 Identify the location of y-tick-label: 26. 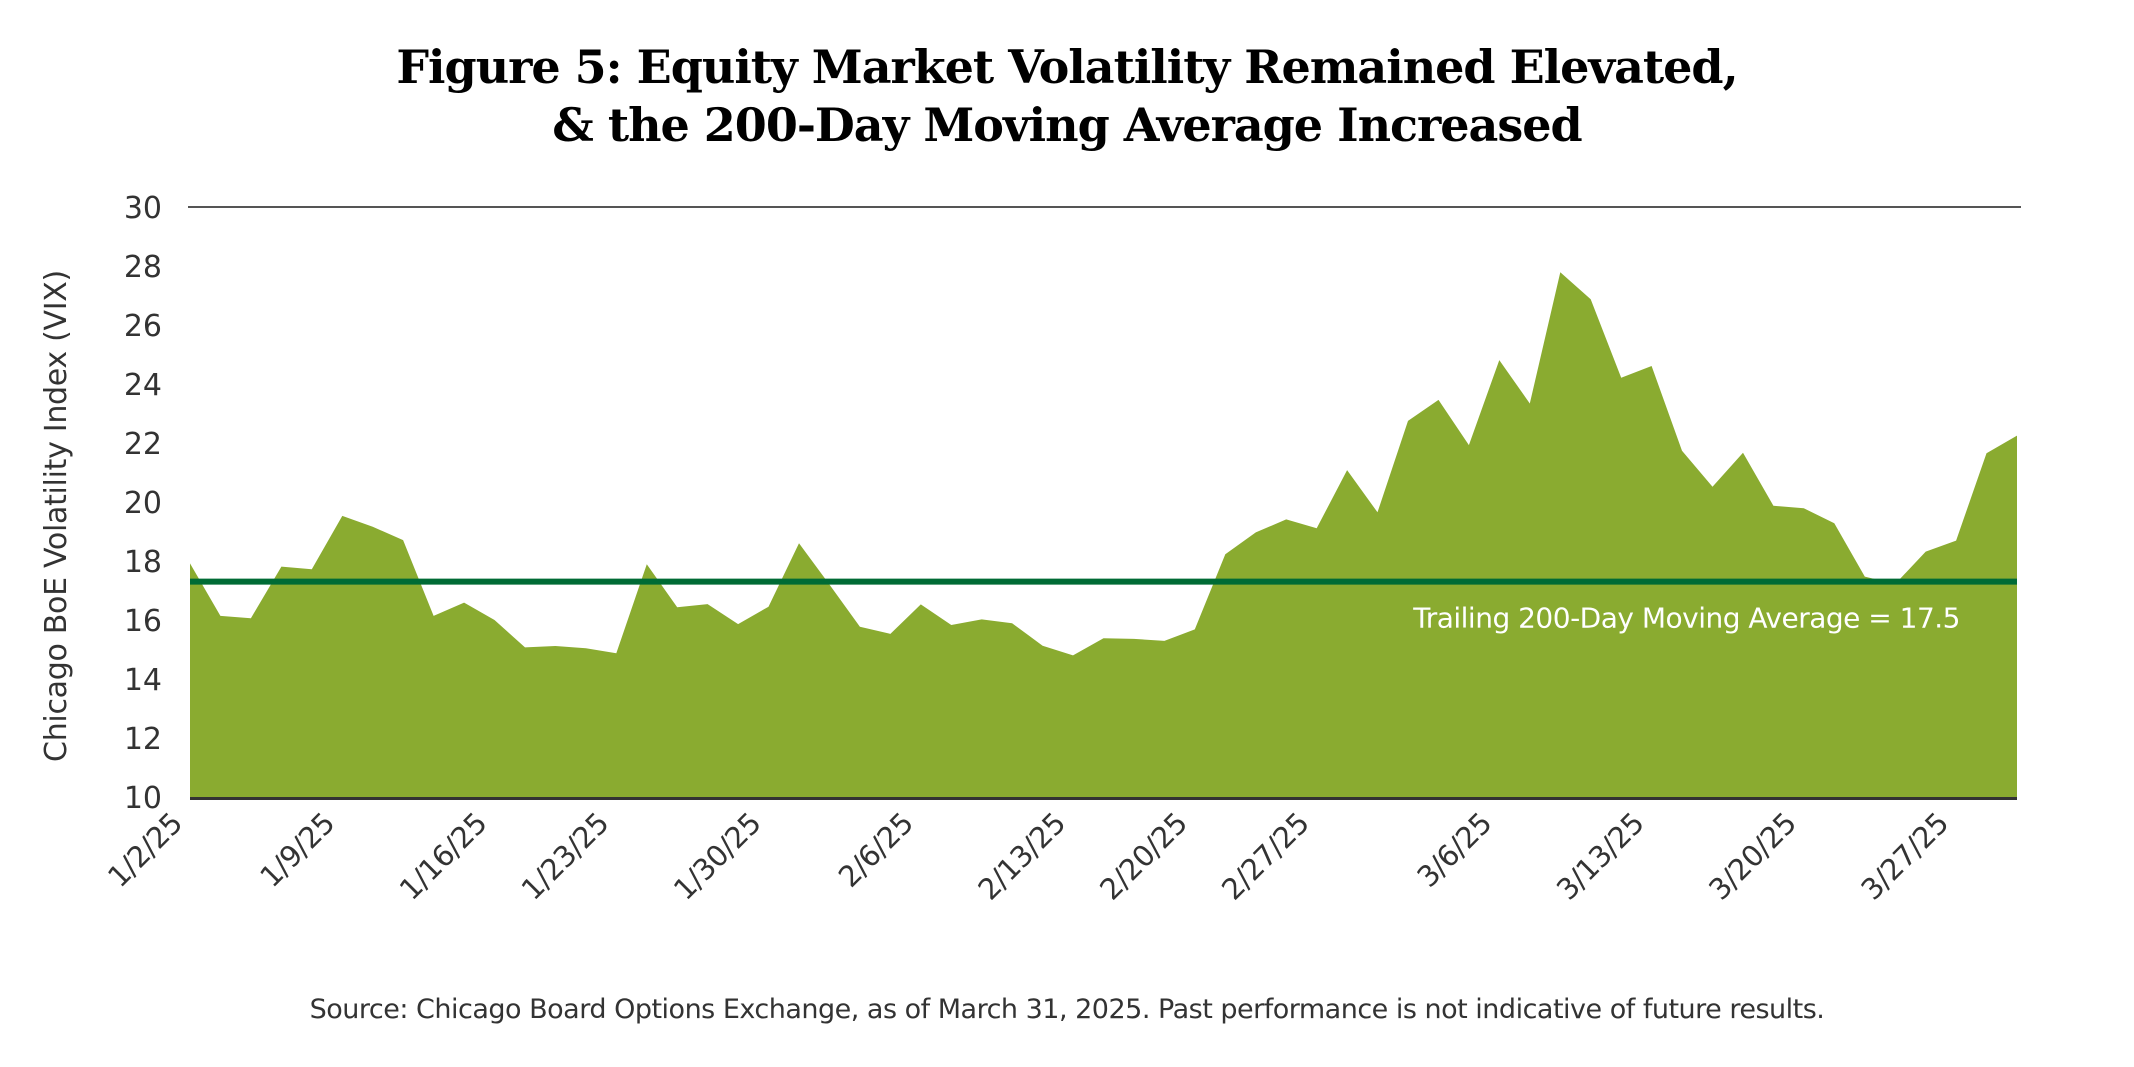
(143, 326).